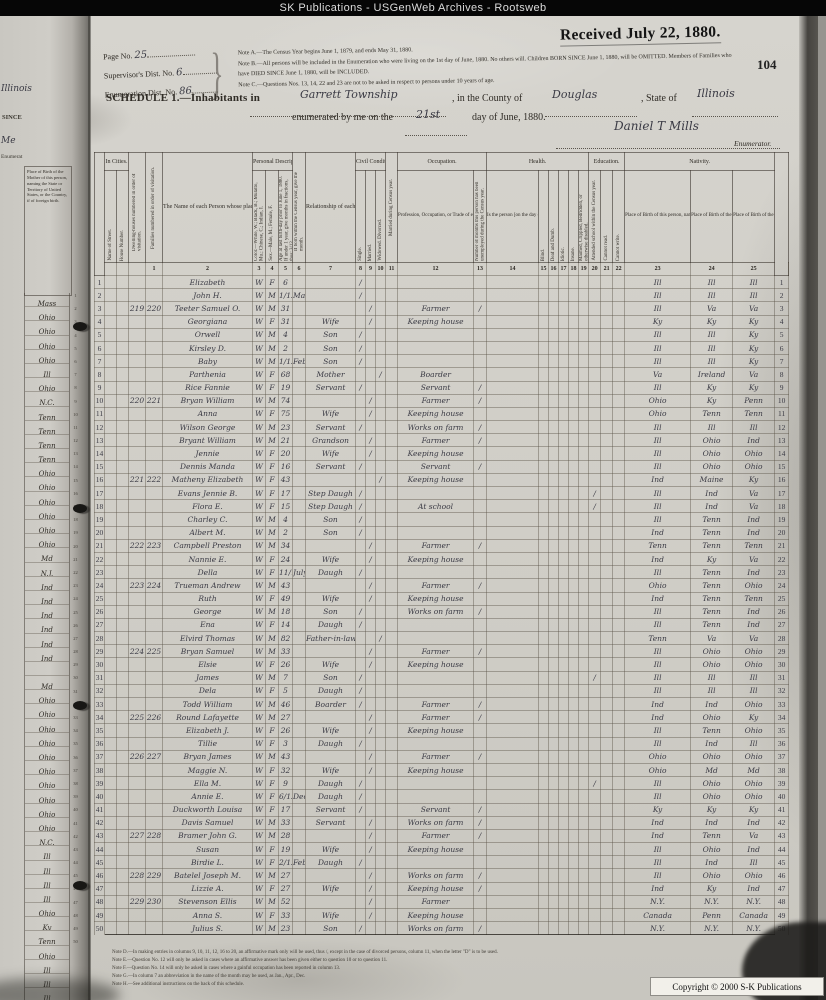 Image resolution: width=826 pixels, height=1000 pixels. What do you see at coordinates (361, 915) in the screenshot?
I see `single-tick` at bounding box center [361, 915].